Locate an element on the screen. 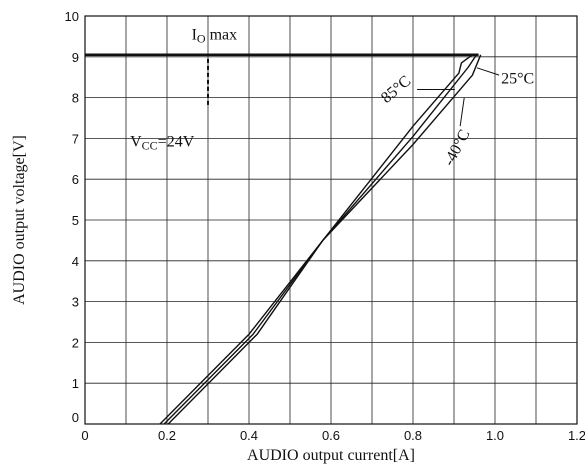 This screenshot has width=585, height=474. y-tick-label: 5 is located at coordinates (75, 220).